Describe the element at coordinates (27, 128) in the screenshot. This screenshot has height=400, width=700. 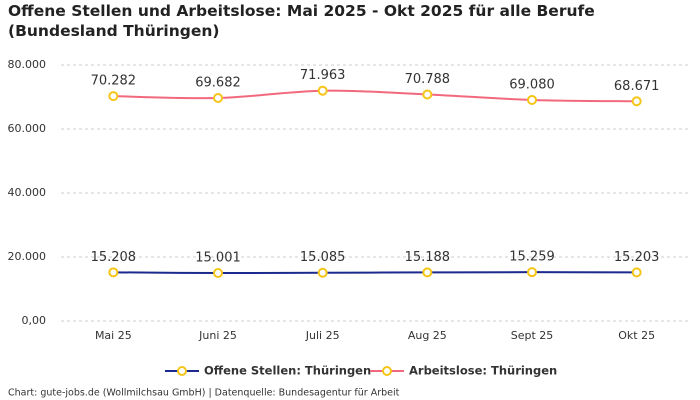
I see `y-tick-label: 60.000` at that location.